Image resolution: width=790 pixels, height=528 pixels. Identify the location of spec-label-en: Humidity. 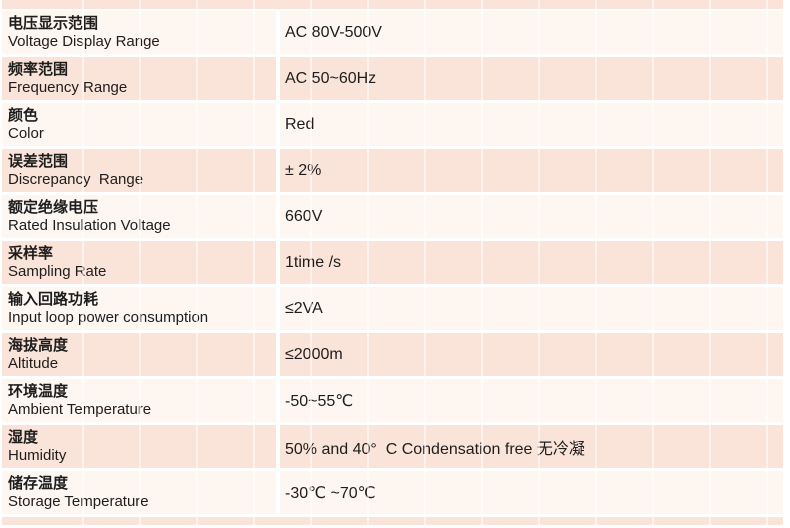
(37, 455).